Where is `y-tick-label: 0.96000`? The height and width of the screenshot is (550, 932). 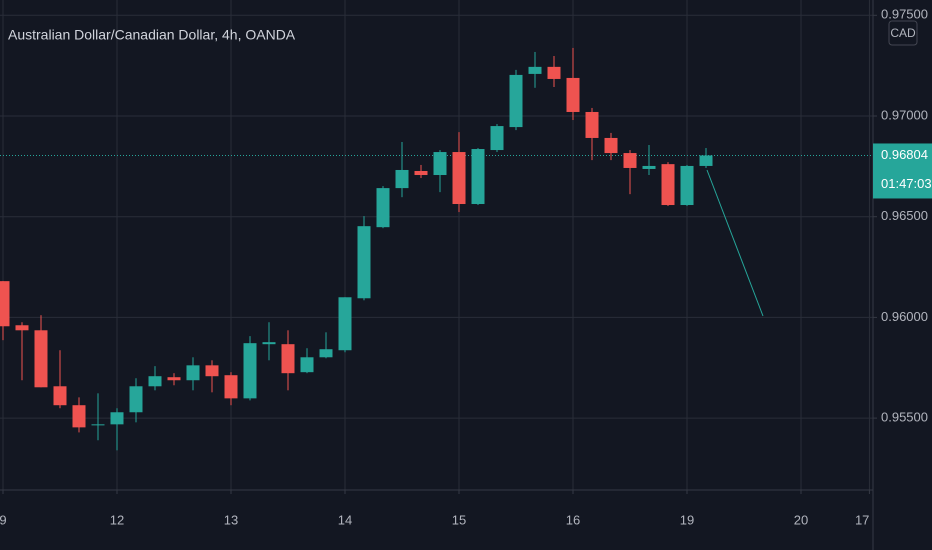
y-tick-label: 0.96000 is located at coordinates (904, 316).